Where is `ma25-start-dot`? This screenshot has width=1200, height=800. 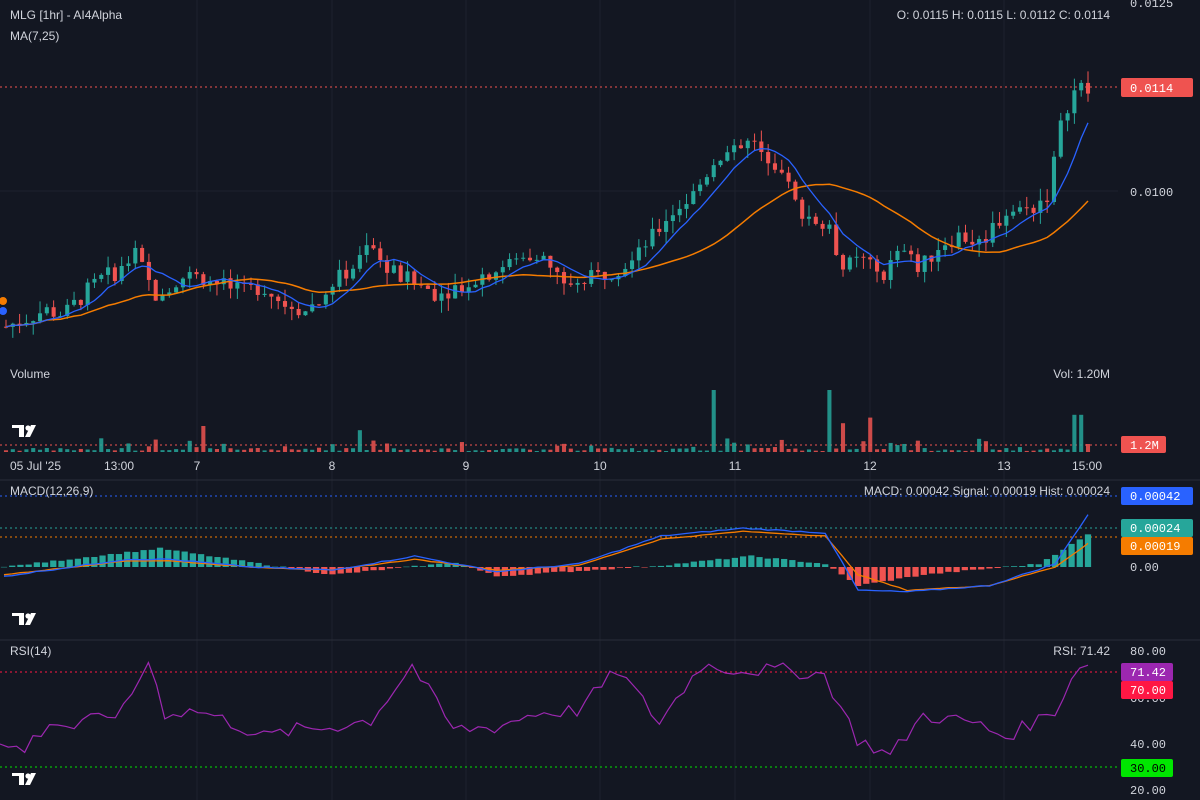
ma25-start-dot is located at coordinates (3, 301).